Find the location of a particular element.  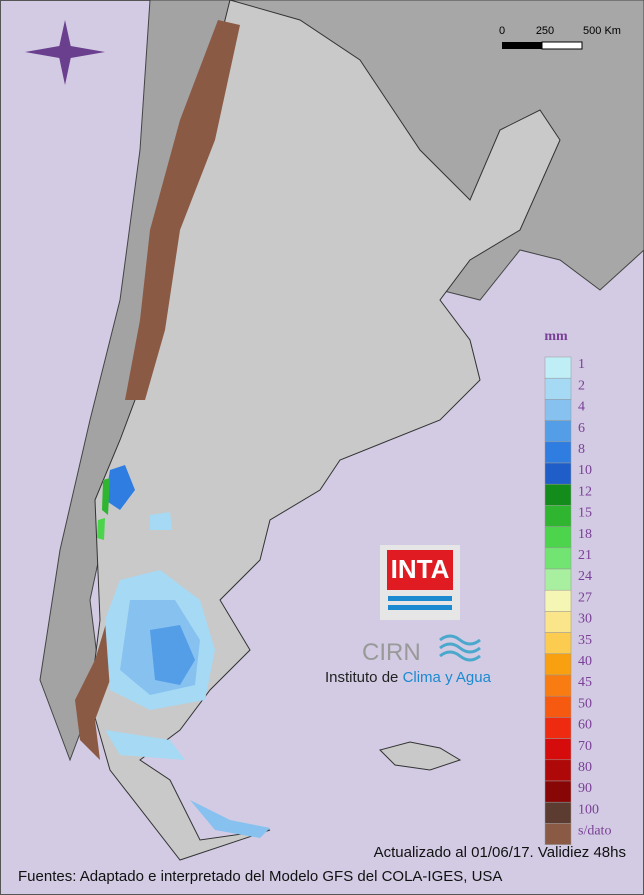

updated-text: Actualizado al 01/06/17. Validiez 48hs is located at coordinates (500, 852).